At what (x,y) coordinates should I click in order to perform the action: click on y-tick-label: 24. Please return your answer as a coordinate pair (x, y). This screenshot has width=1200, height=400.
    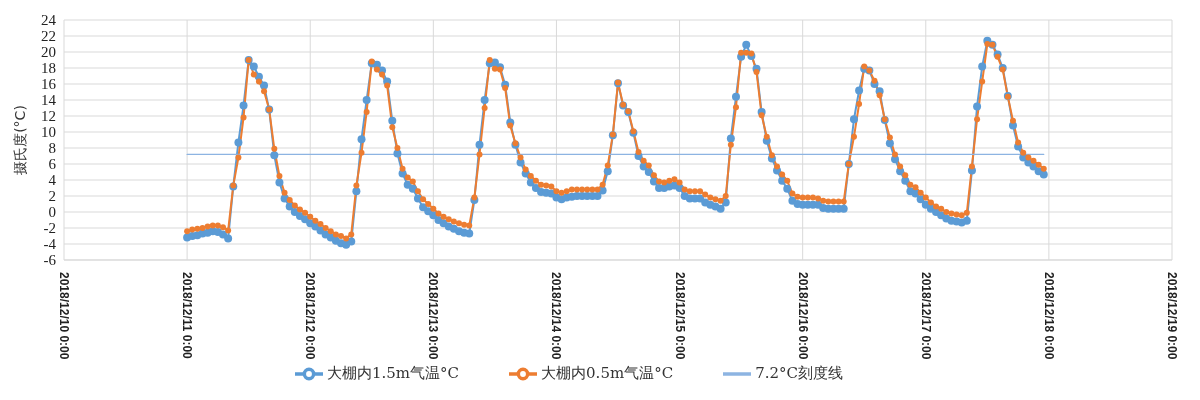
    Looking at the image, I should click on (49, 20).